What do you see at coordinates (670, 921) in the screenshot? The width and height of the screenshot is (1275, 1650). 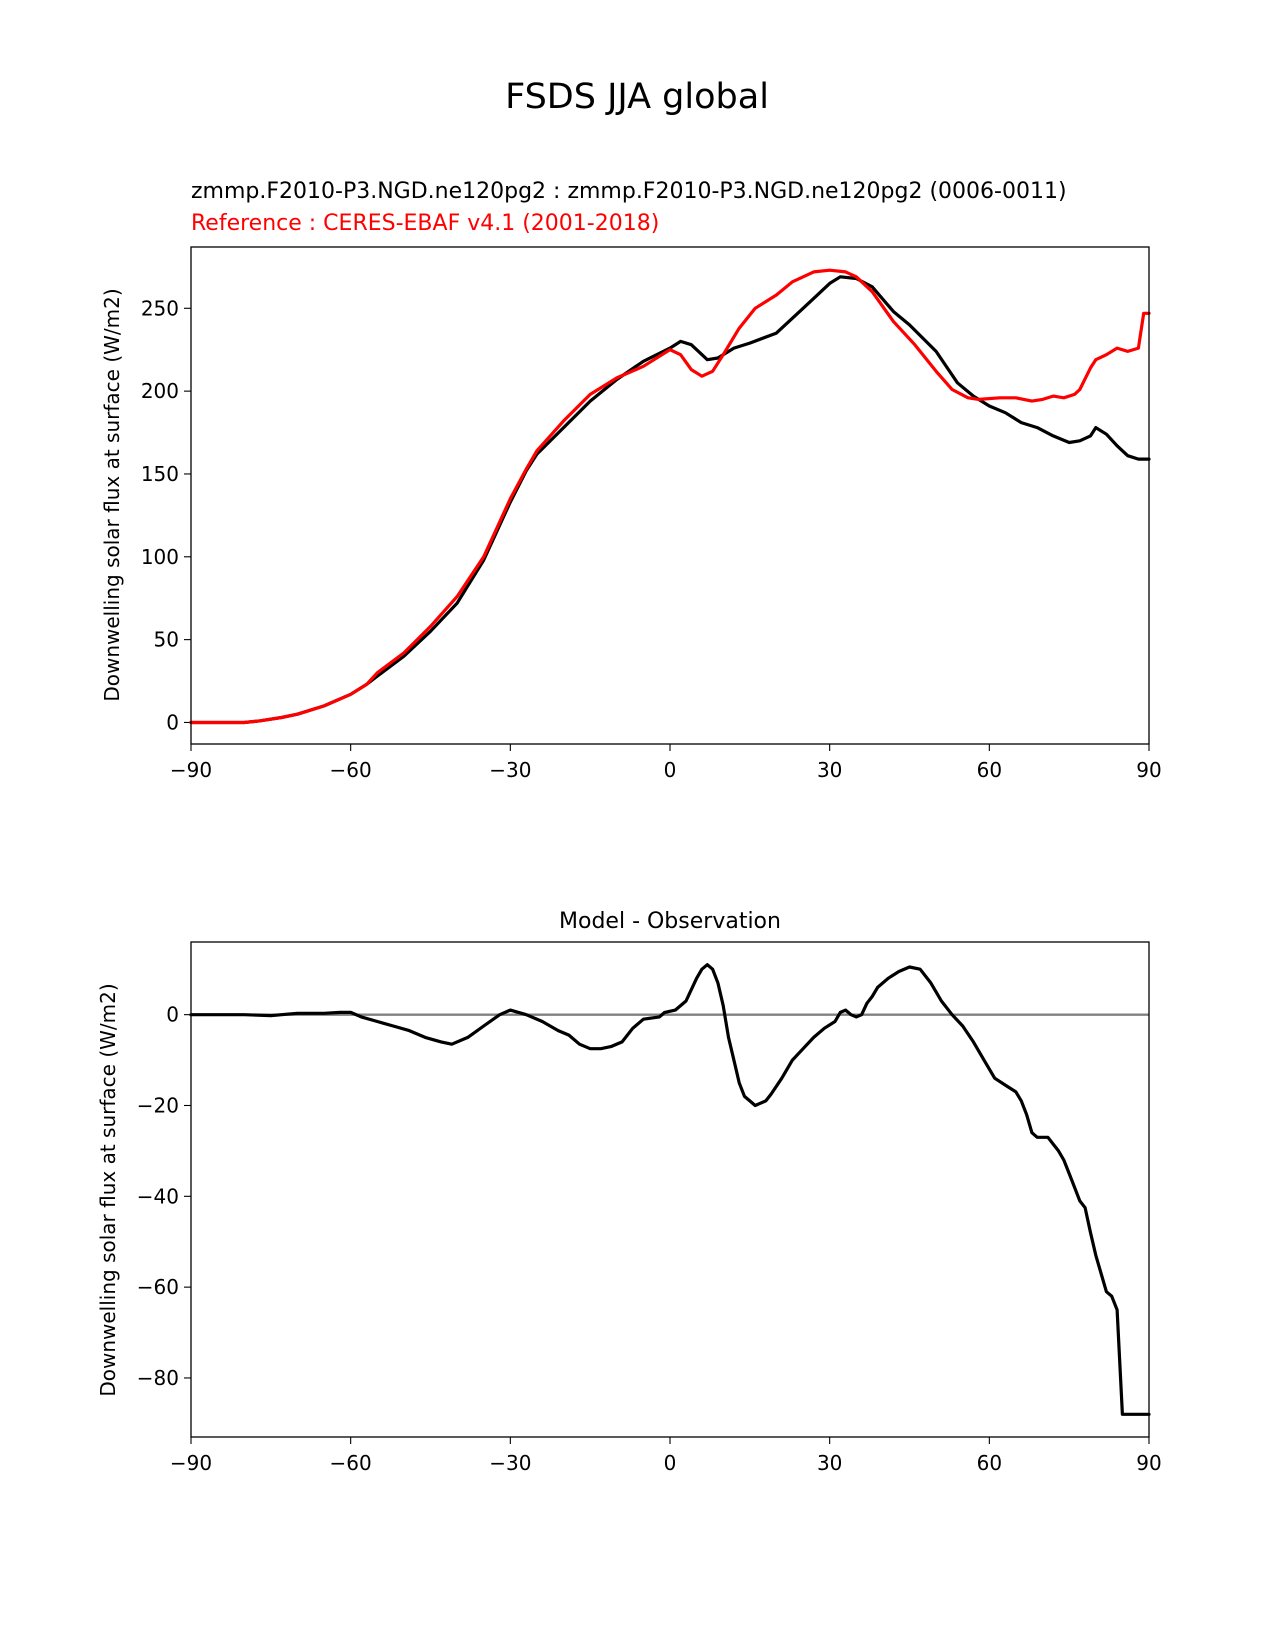 I see `bottom-title: Model - Observation` at bounding box center [670, 921].